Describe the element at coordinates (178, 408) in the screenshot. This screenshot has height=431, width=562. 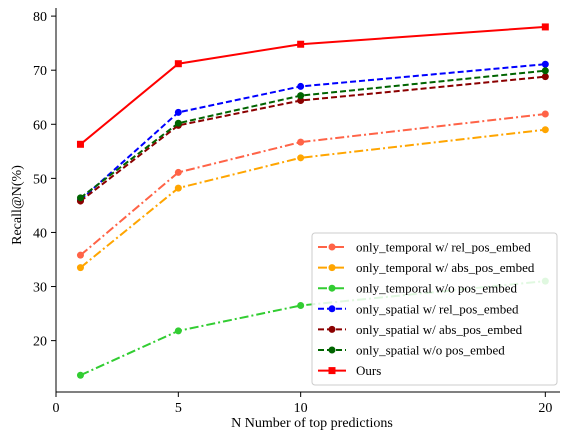
I see `x-tick-label: 5` at that location.